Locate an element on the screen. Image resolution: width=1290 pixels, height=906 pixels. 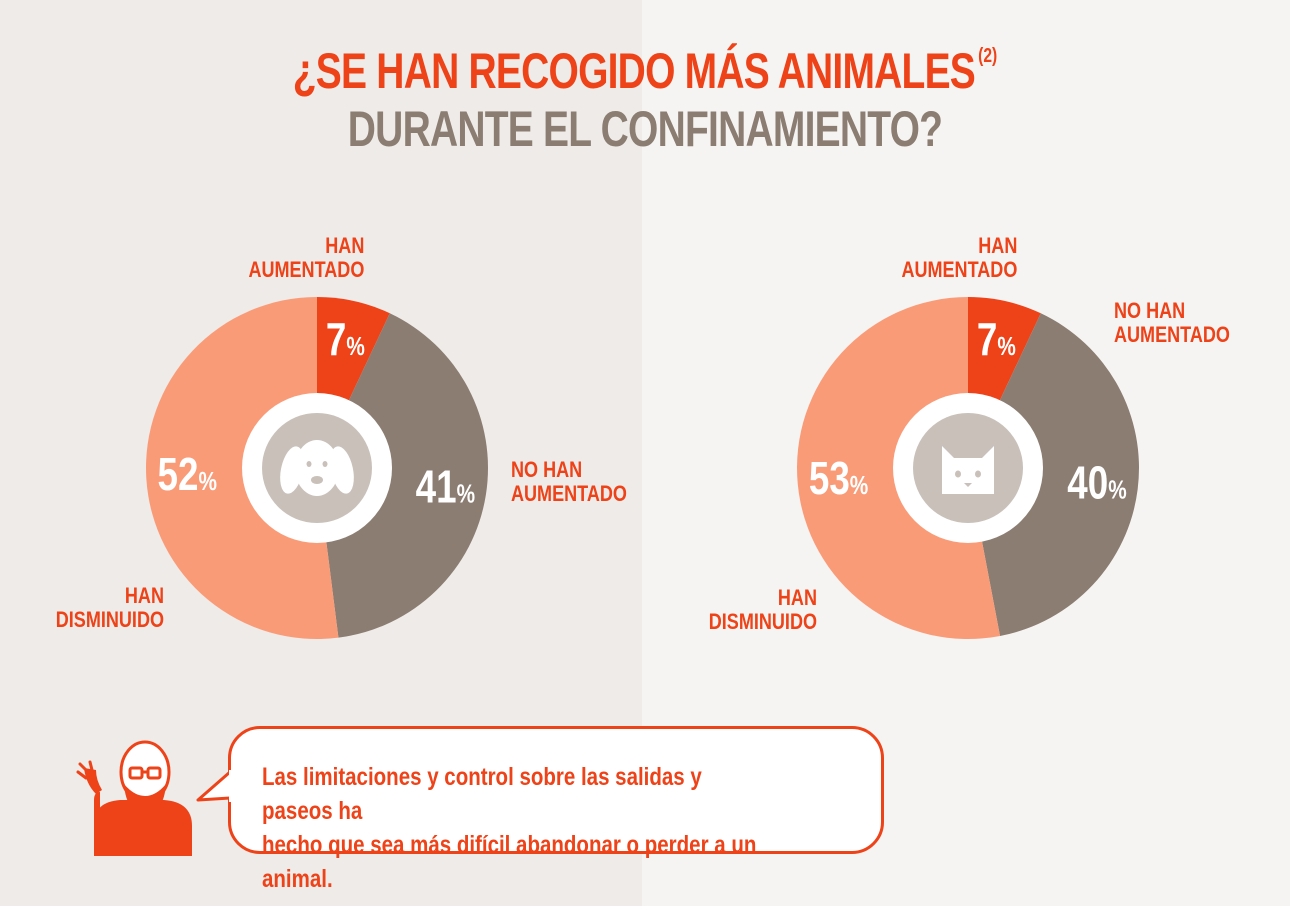
chart2-label-disminuido: HAN DISMINUIDO is located at coordinates (762, 609).